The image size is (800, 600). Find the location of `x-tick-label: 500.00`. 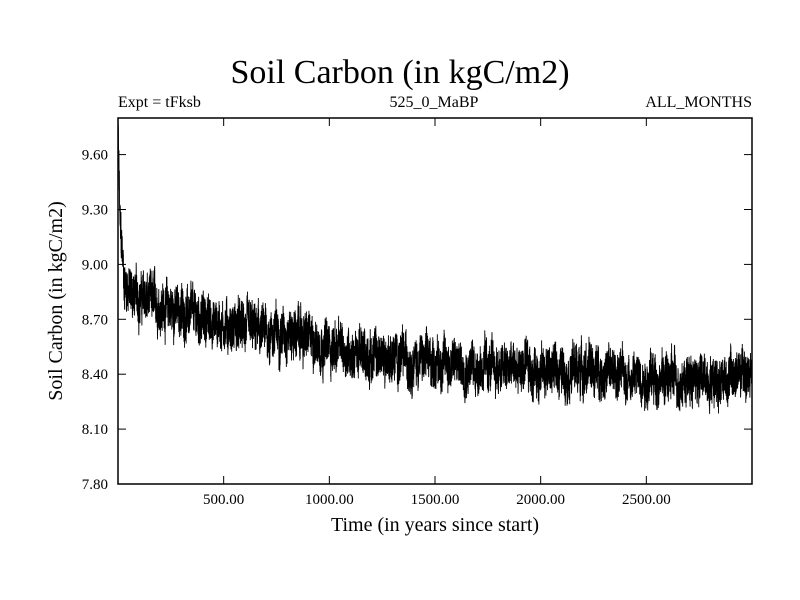

x-tick-label: 500.00 is located at coordinates (223, 500).